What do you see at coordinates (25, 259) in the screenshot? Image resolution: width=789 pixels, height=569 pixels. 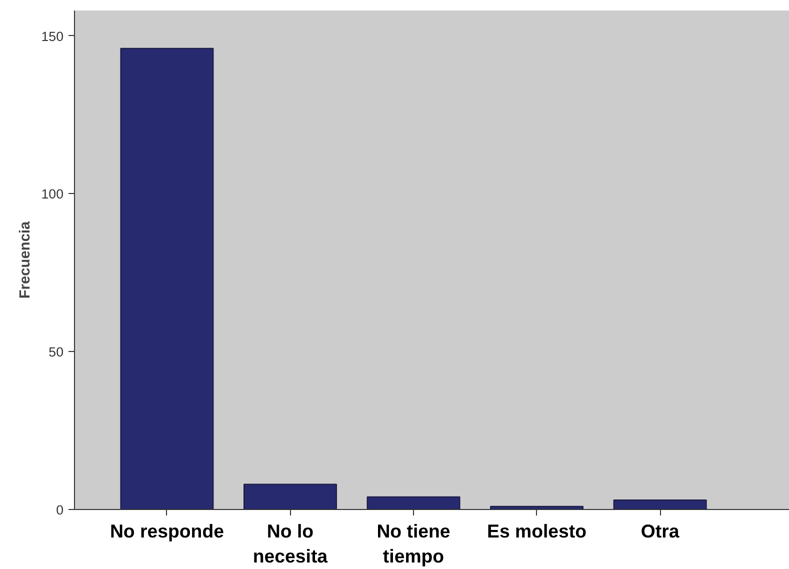 I see `y-axis-title: Frecuencia` at bounding box center [25, 259].